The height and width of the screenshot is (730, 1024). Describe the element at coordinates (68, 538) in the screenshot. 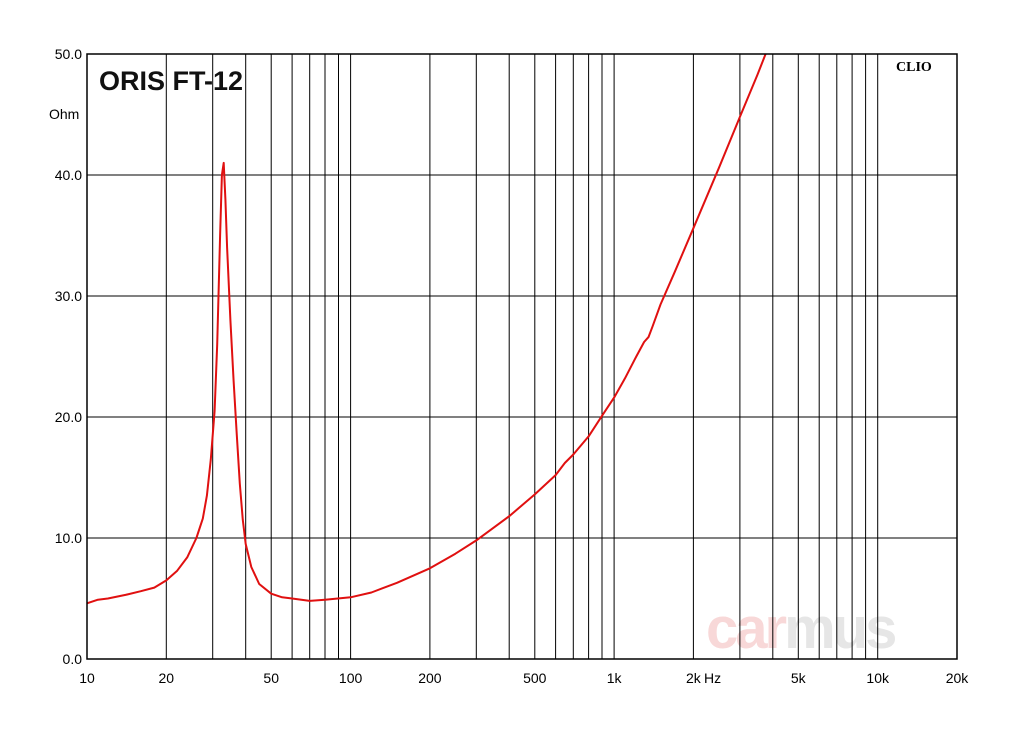

I see `y-tick-label: 10.0` at that location.